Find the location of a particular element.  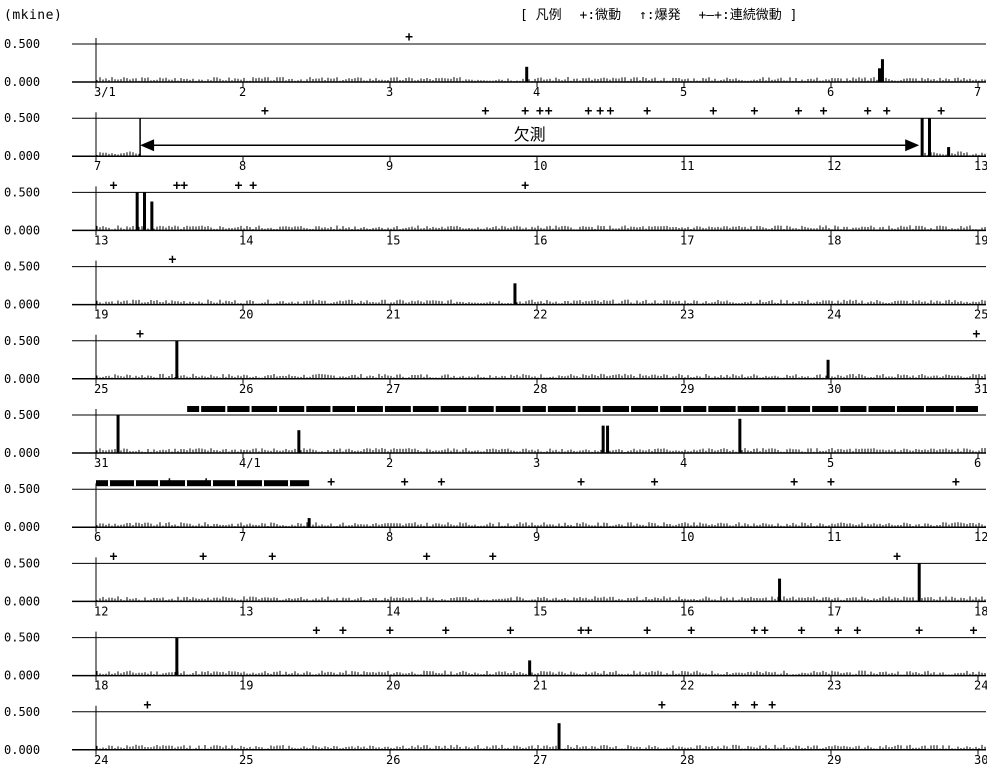

x-tick-label: 3 is located at coordinates (389, 92).